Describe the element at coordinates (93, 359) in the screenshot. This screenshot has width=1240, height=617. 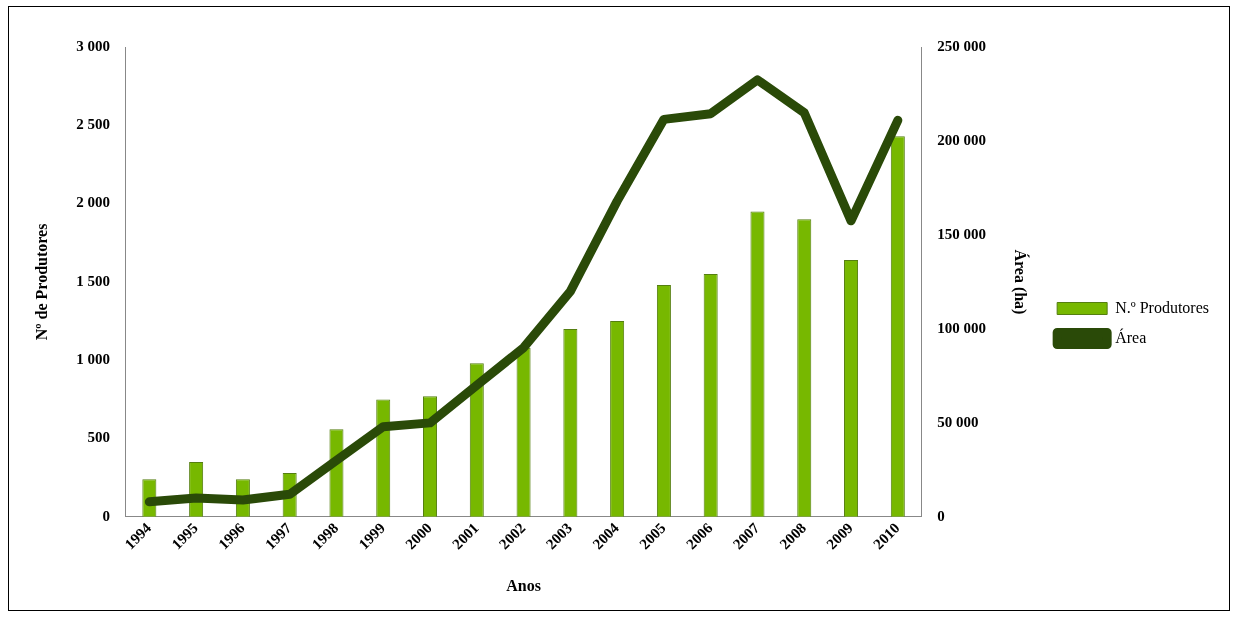
I see `y-tick-label: 1 000` at that location.